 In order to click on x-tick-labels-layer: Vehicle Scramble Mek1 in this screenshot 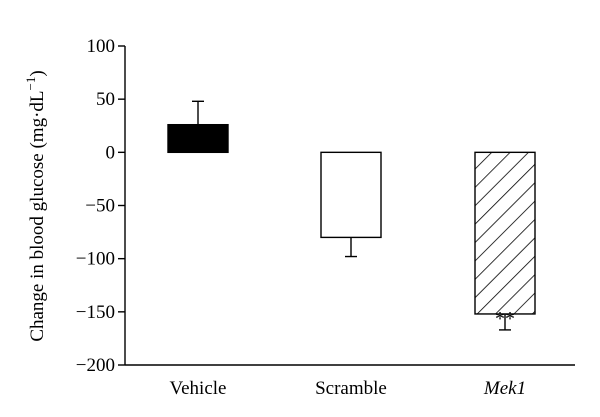, I will do `click(348, 388)`.